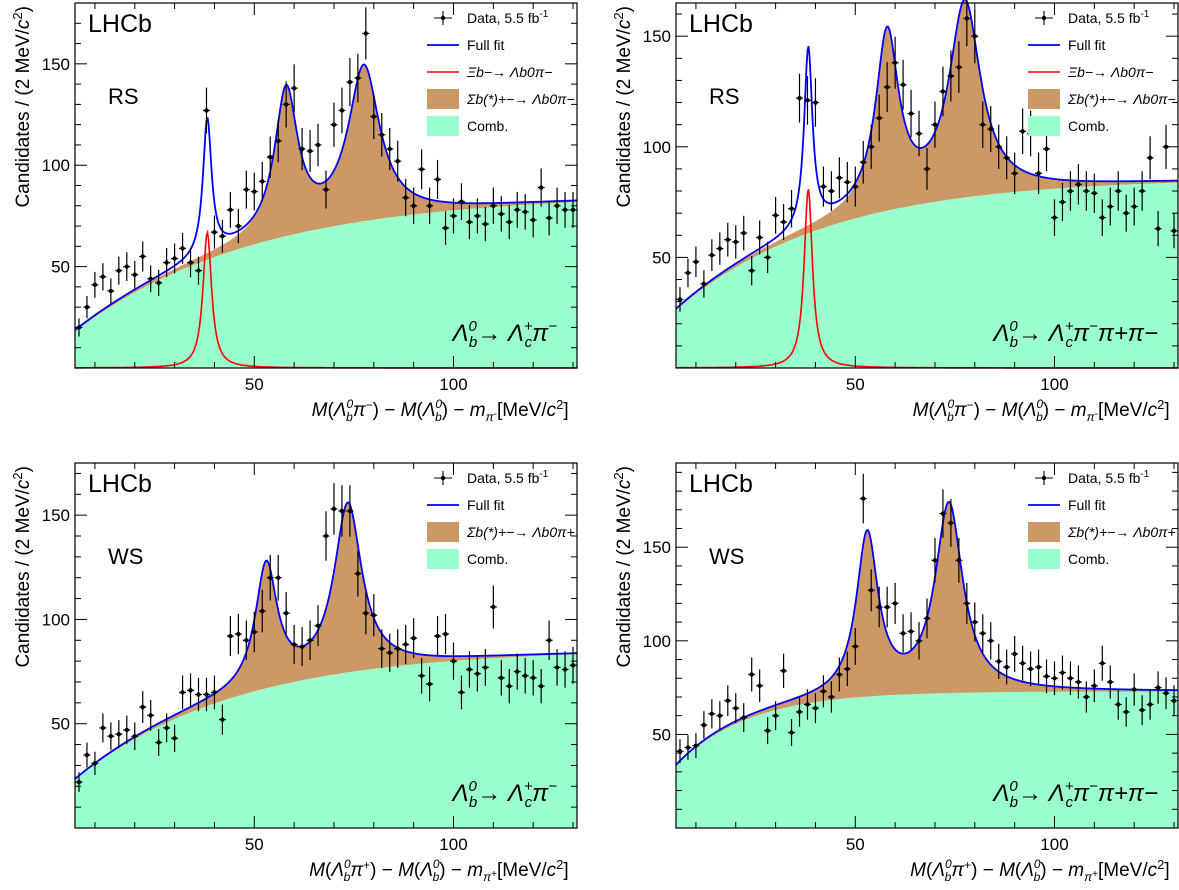 The width and height of the screenshot is (1179, 890). I want to click on experiment-label: LHCb, so click(120, 24).